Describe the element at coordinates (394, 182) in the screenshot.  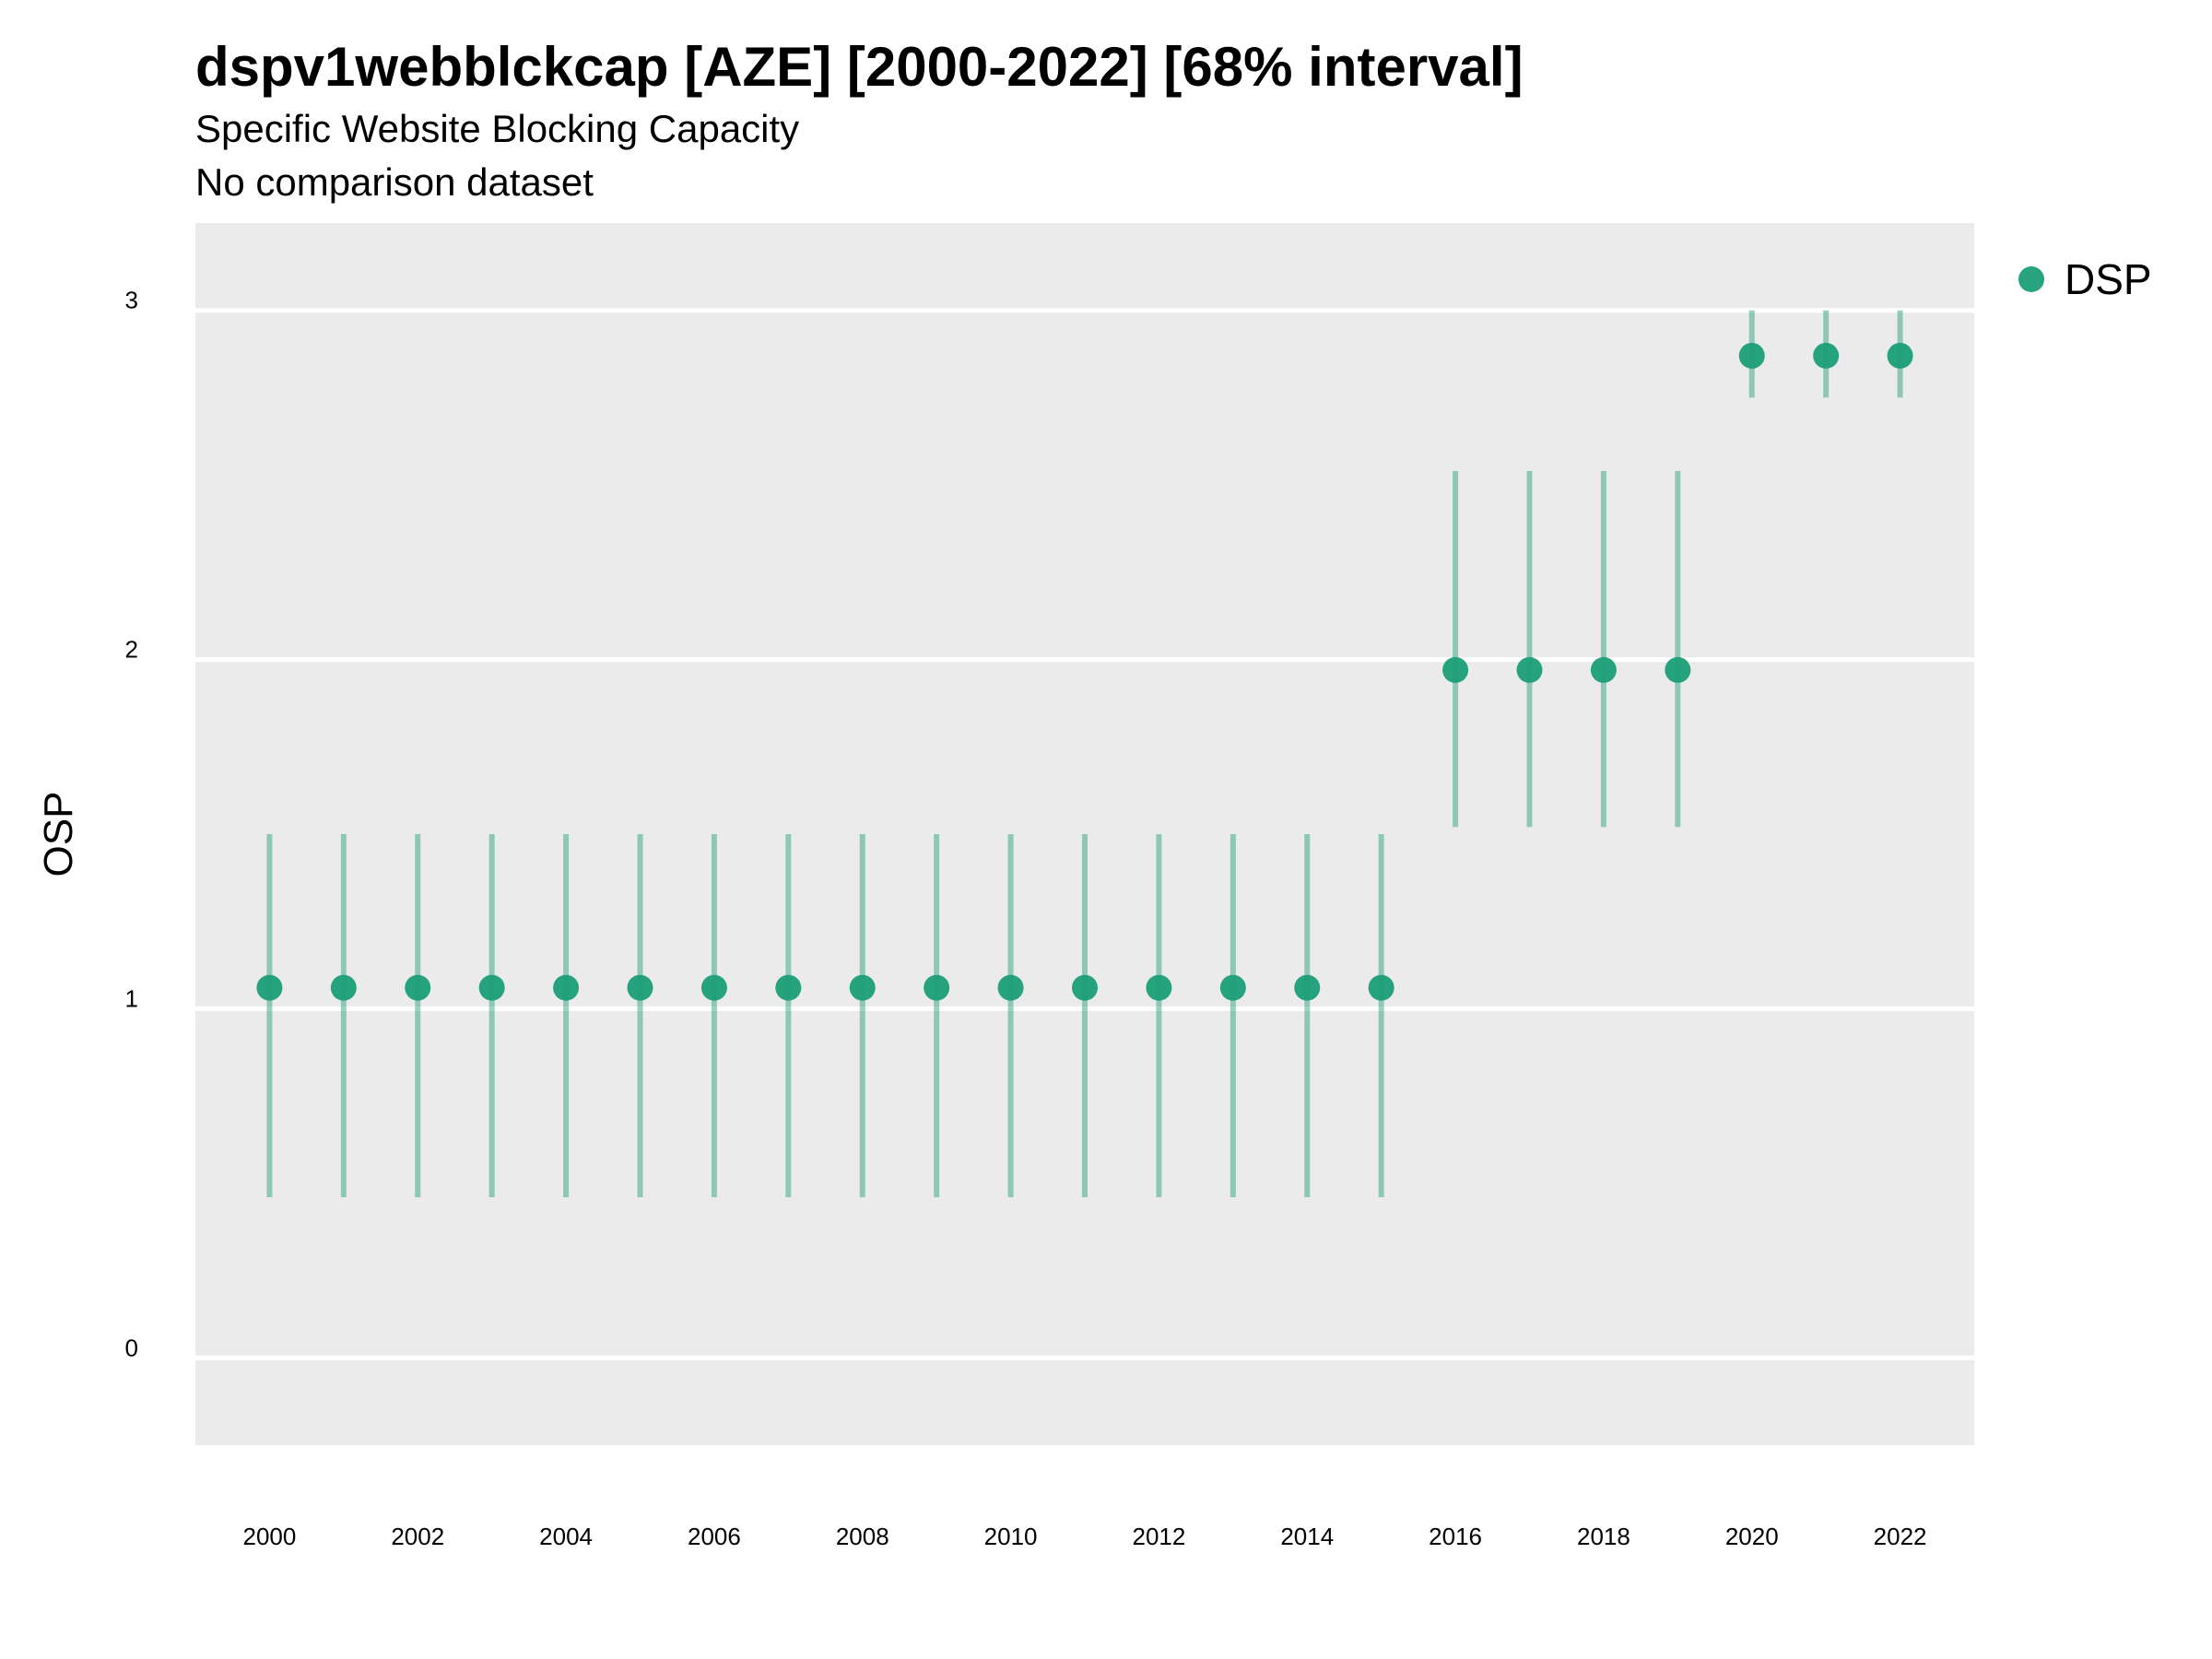
I see `chart-caption: No comparison dataset` at that location.